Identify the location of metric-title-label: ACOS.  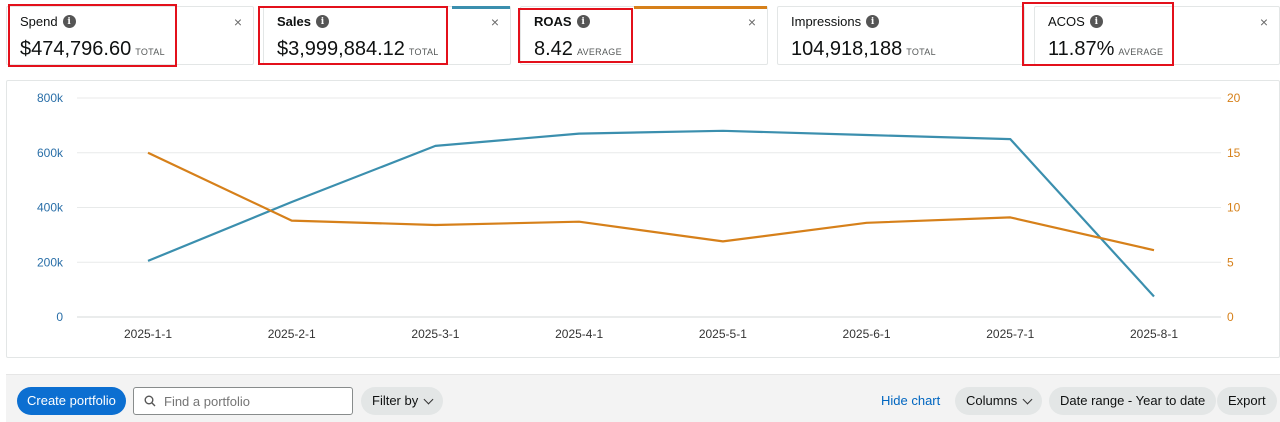
(1066, 21).